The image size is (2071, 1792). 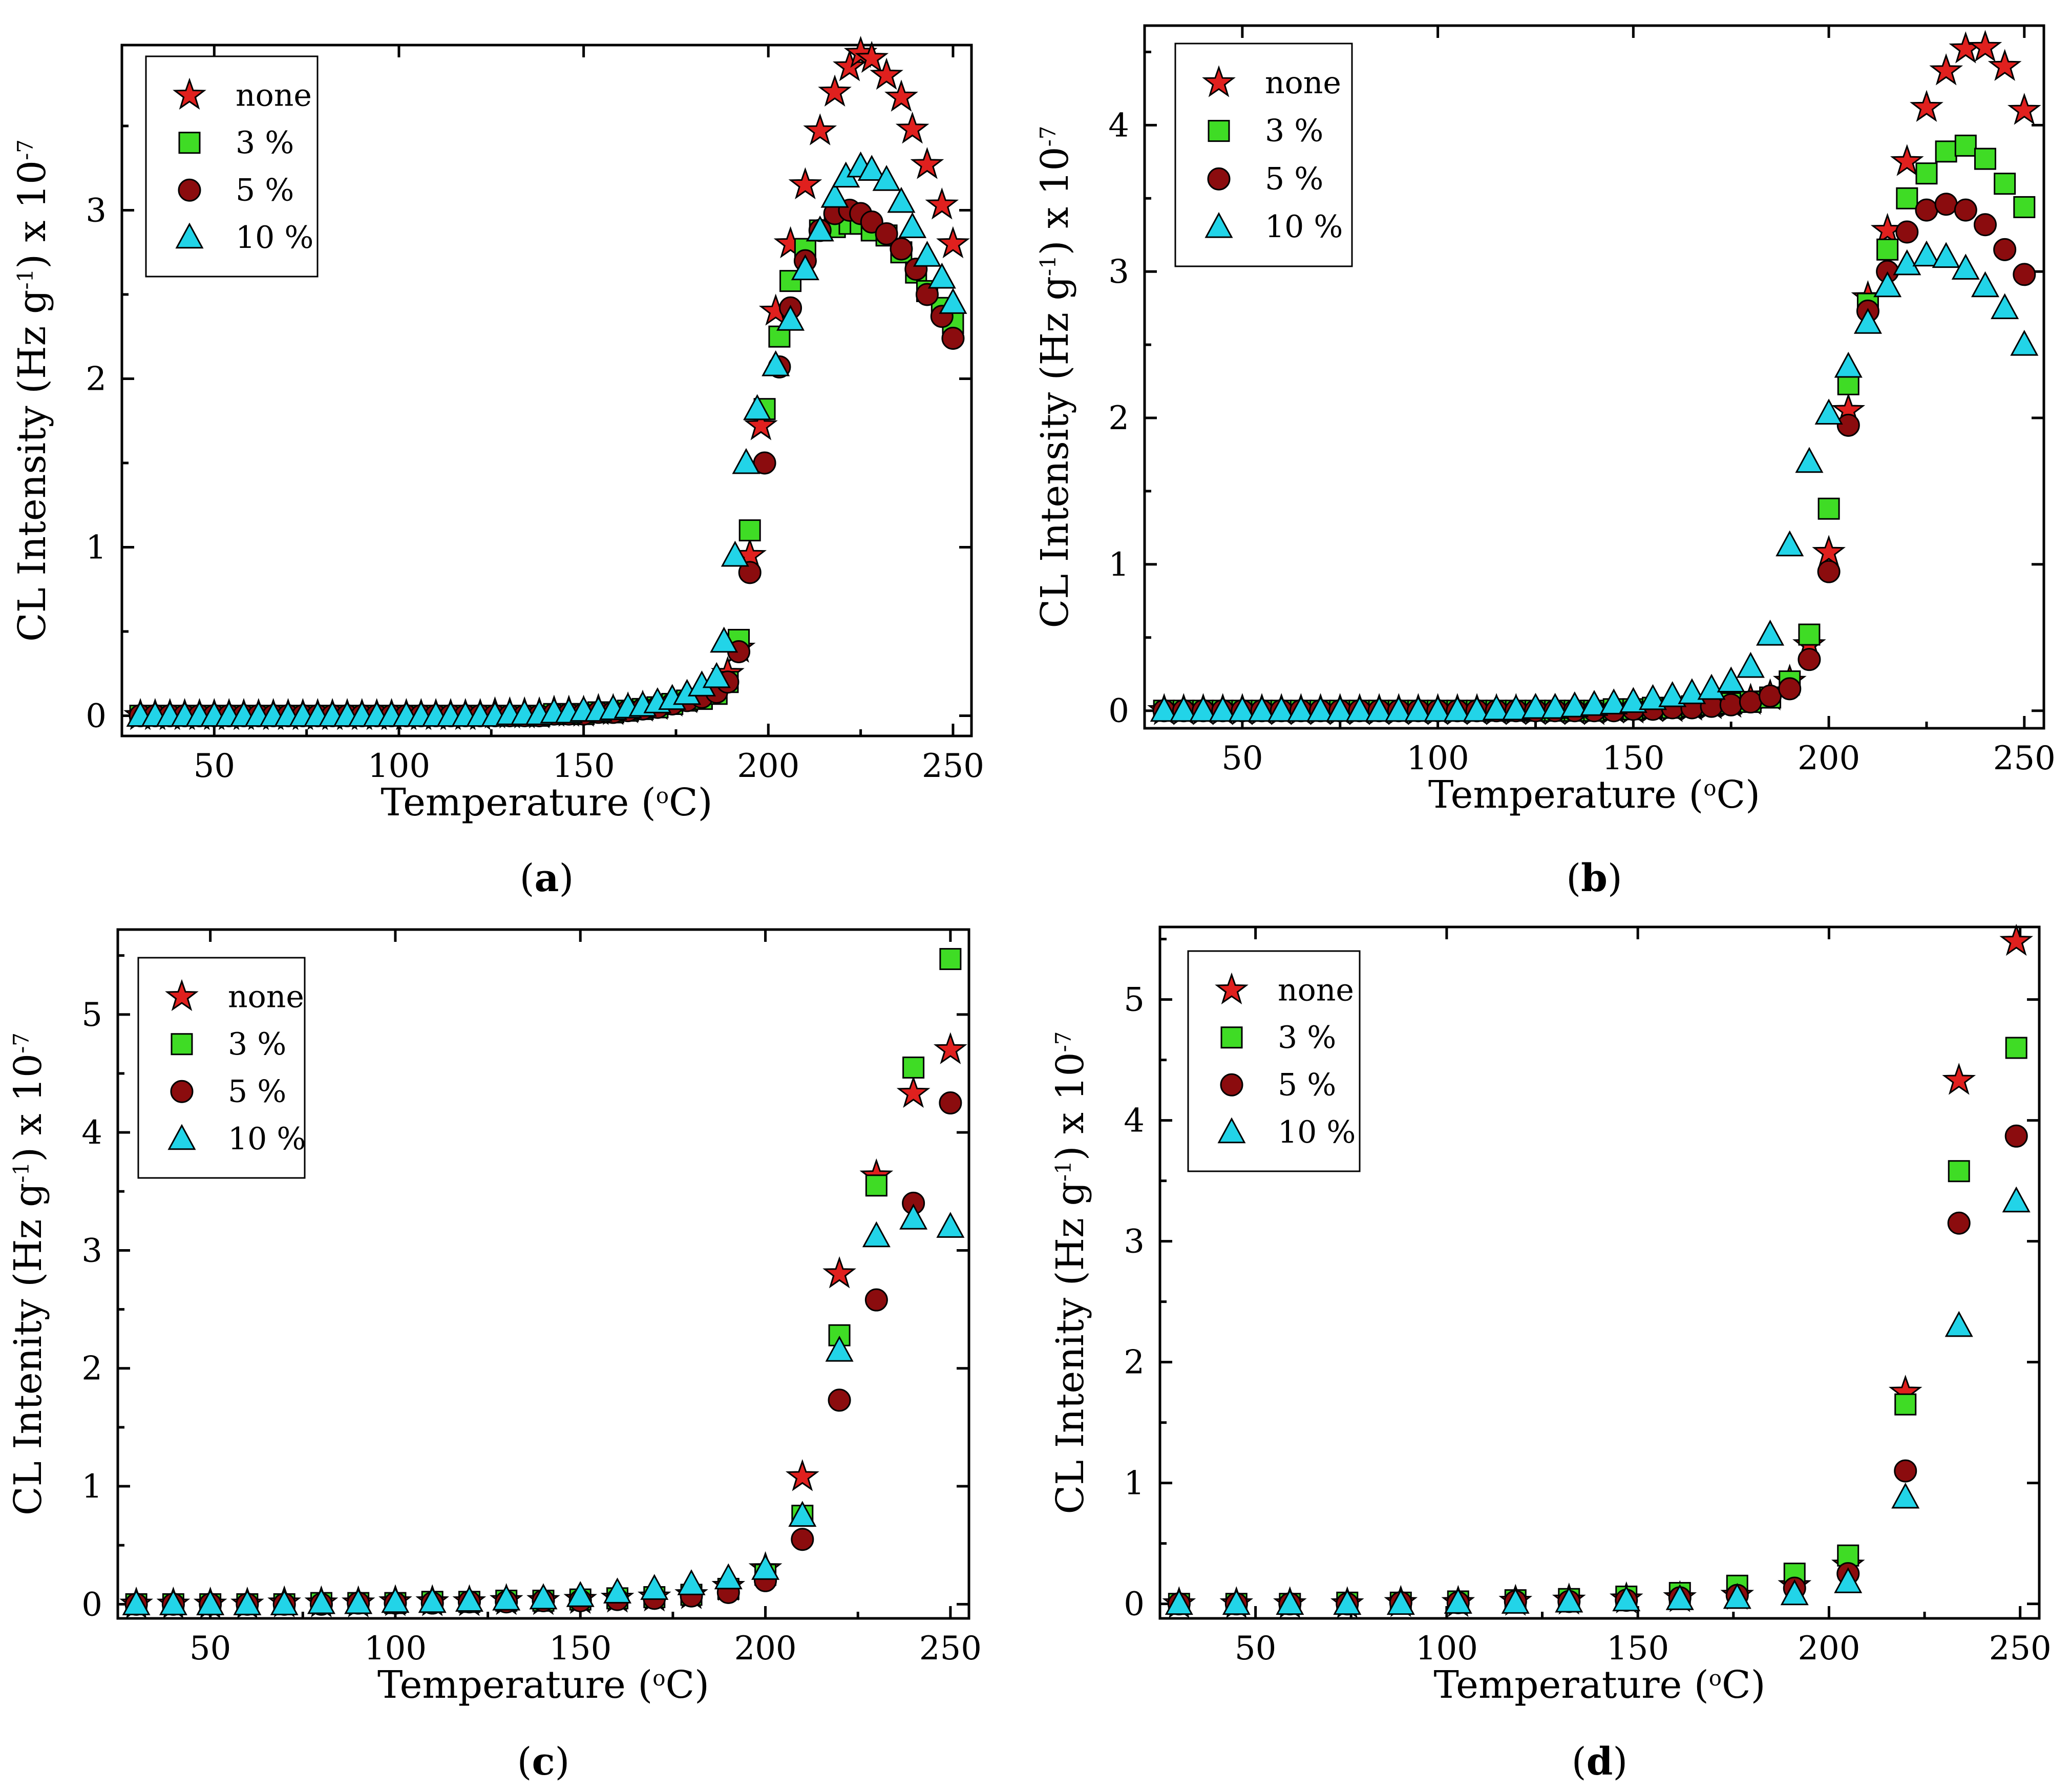 I want to click on x-tick-label: 200, so click(x=1829, y=758).